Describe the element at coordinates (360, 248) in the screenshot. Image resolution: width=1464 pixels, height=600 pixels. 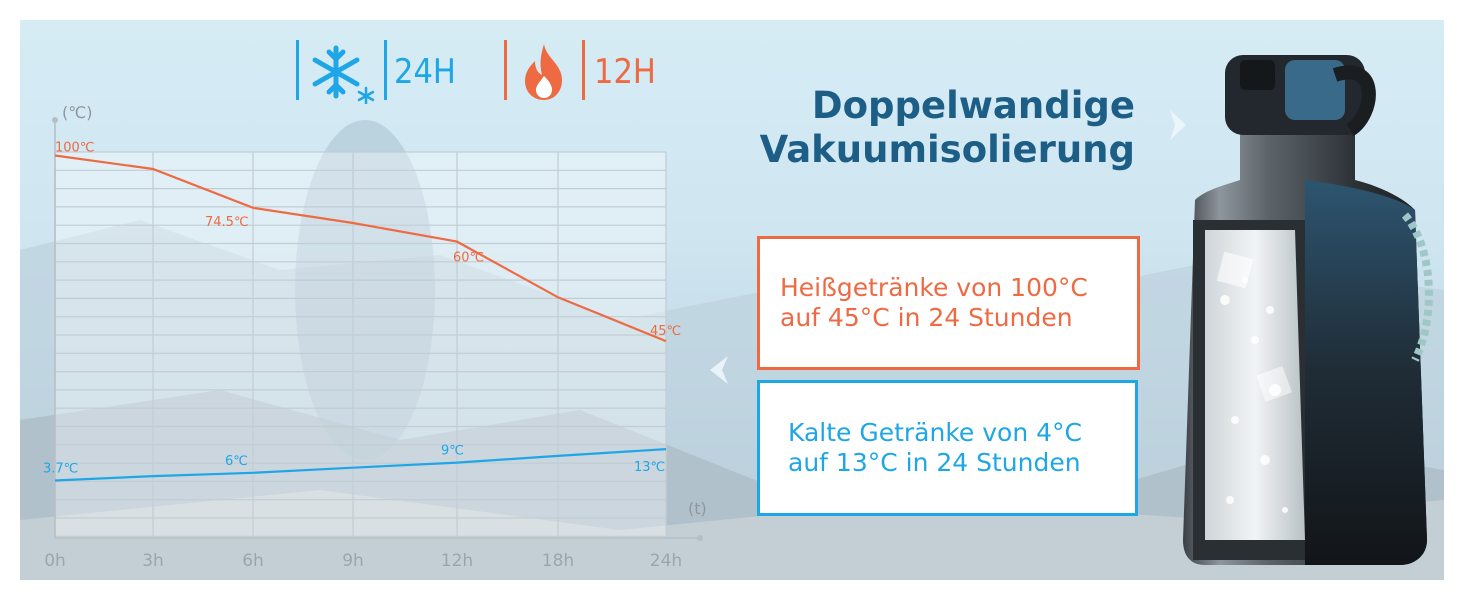
I see `hot-series-line` at that location.